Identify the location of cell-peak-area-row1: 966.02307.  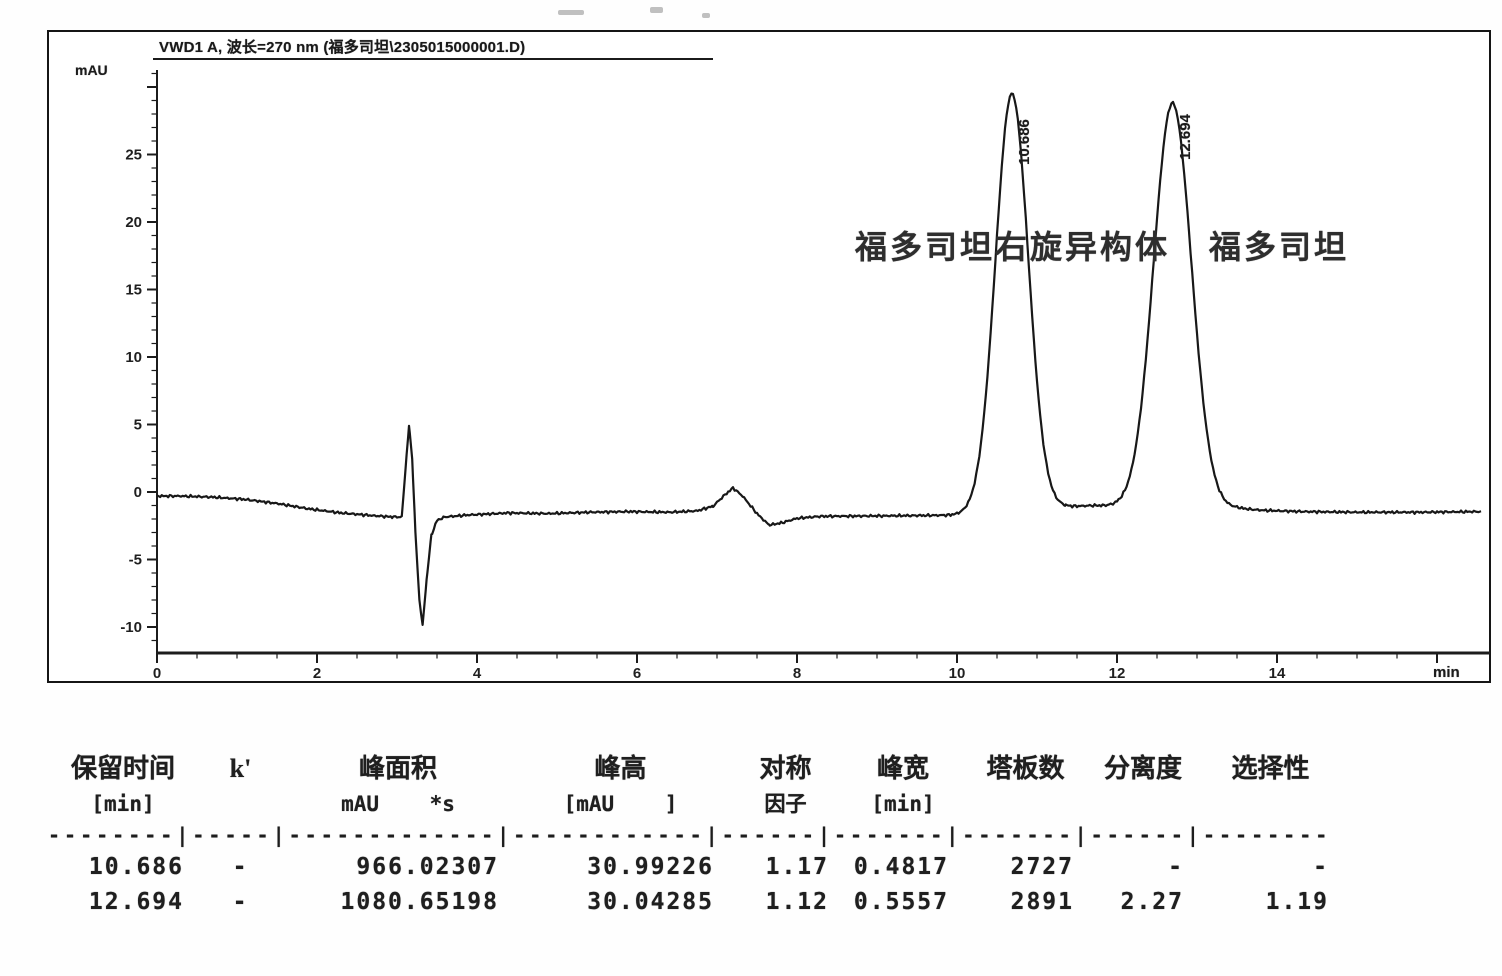
(427, 867).